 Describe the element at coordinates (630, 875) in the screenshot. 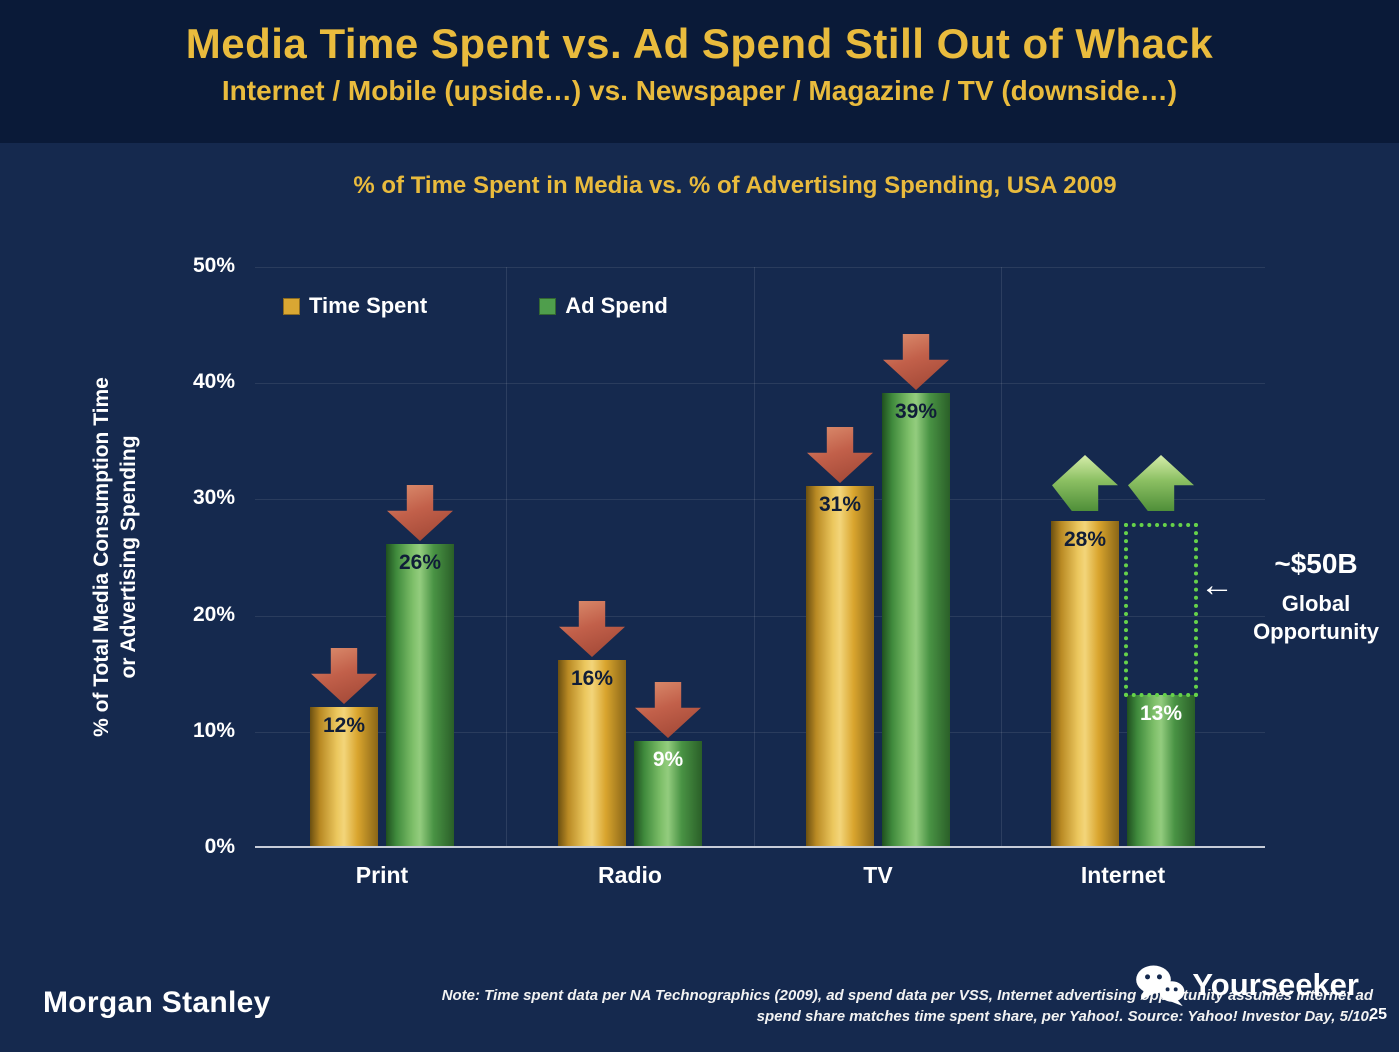

I see `category-label-radio: Radio` at that location.